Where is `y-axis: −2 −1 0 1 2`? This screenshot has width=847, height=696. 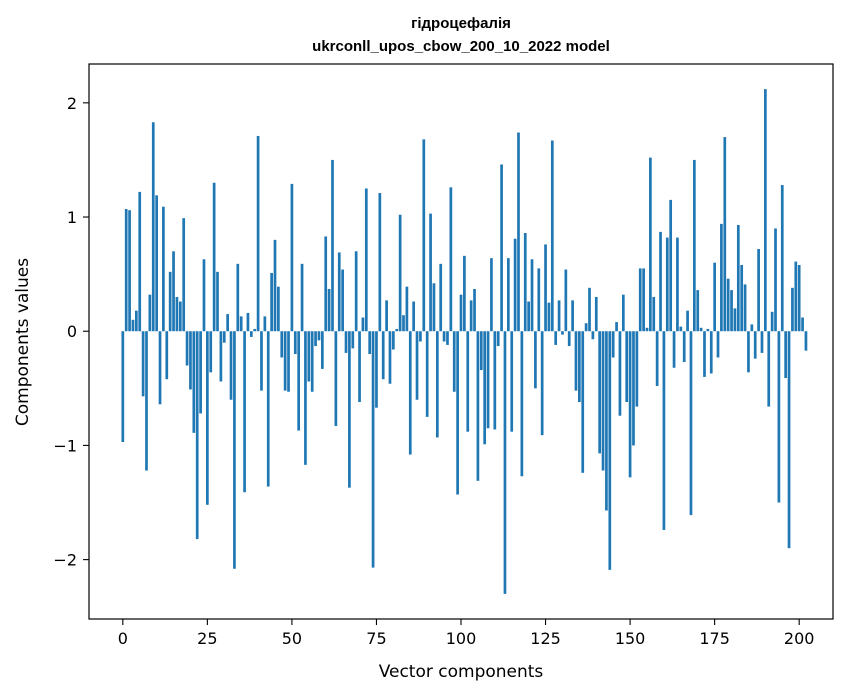
y-axis: −2 −1 0 1 2 is located at coordinates (71, 332).